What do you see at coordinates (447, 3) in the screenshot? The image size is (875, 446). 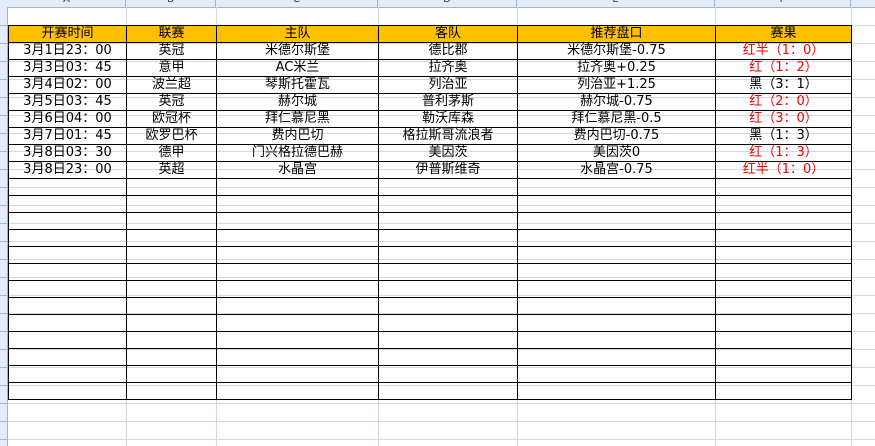 I see `column-header-d: D` at bounding box center [447, 3].